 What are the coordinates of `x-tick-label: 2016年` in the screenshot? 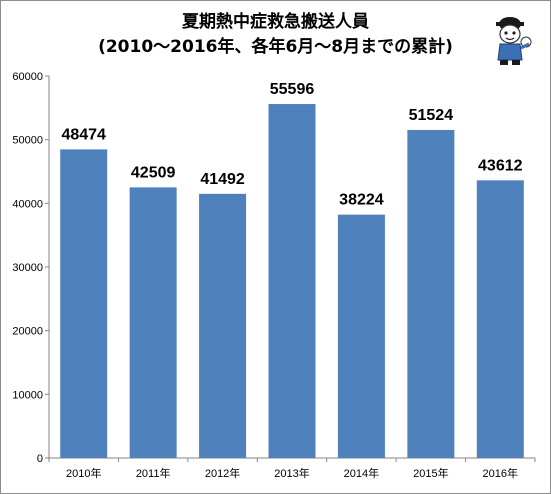 It's located at (500, 473).